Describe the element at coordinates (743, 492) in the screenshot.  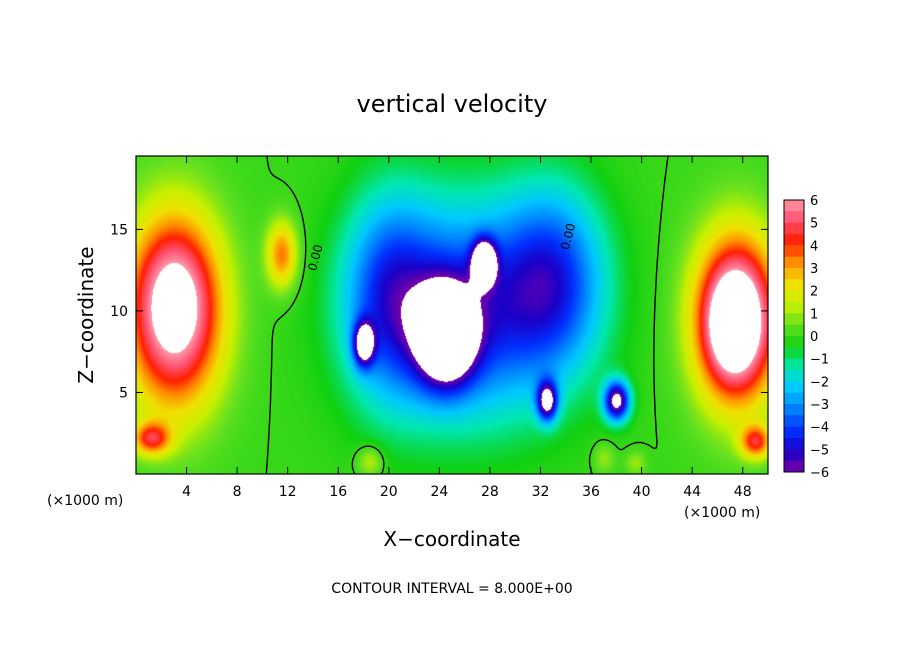
I see `x-tick-label: 48` at that location.